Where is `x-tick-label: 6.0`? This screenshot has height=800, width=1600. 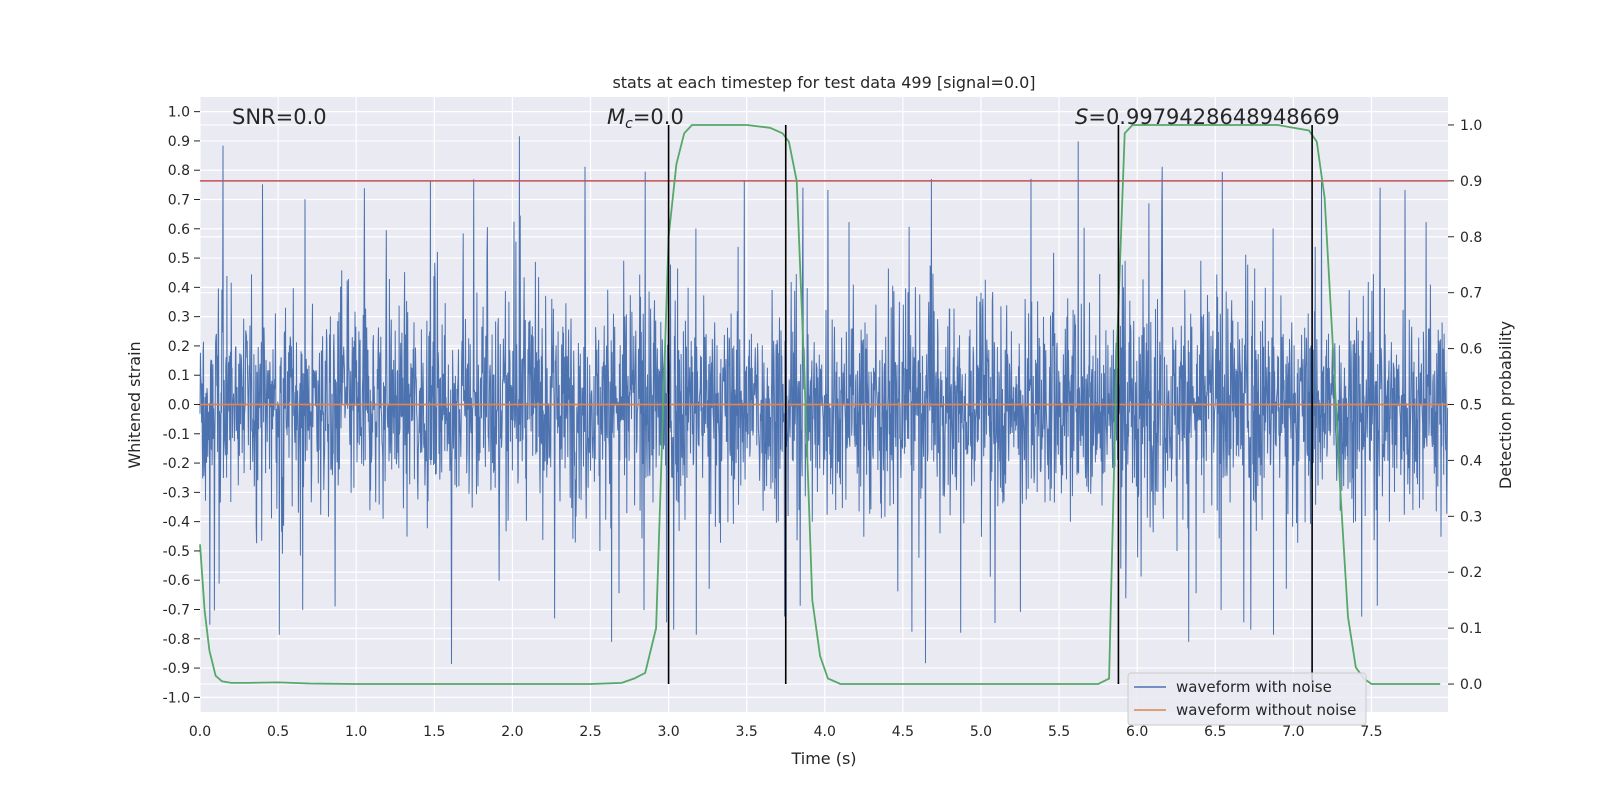
x-tick-label: 6.0 is located at coordinates (1137, 732).